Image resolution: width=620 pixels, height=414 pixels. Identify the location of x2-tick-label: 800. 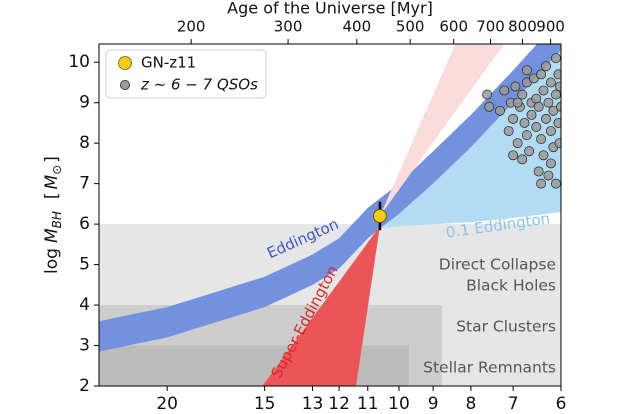
(522, 27).